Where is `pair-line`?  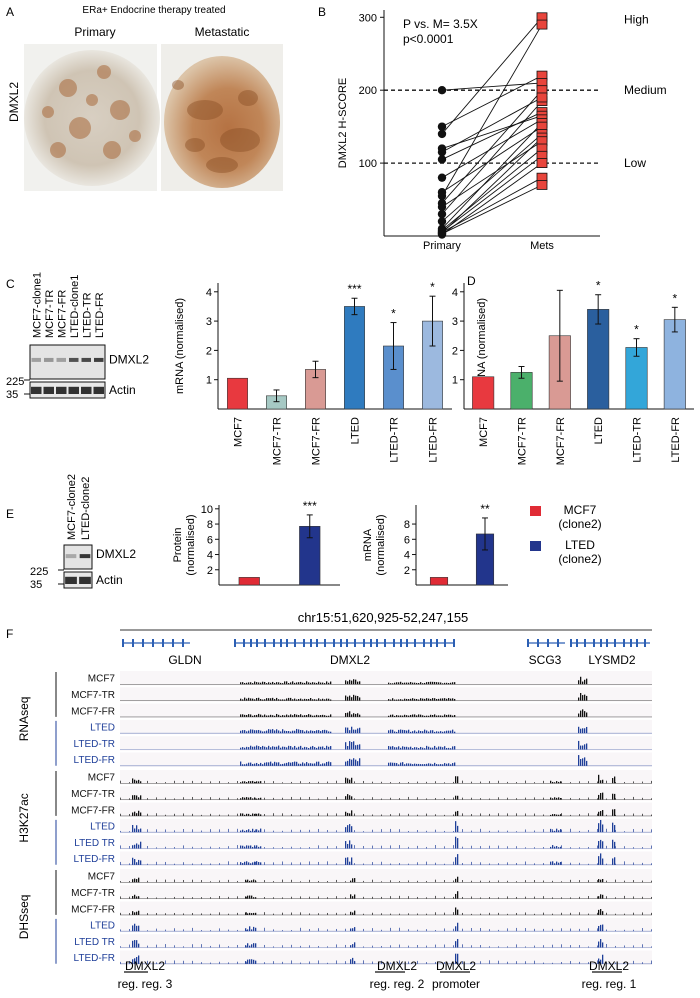
pair-line is located at coordinates (492, 86).